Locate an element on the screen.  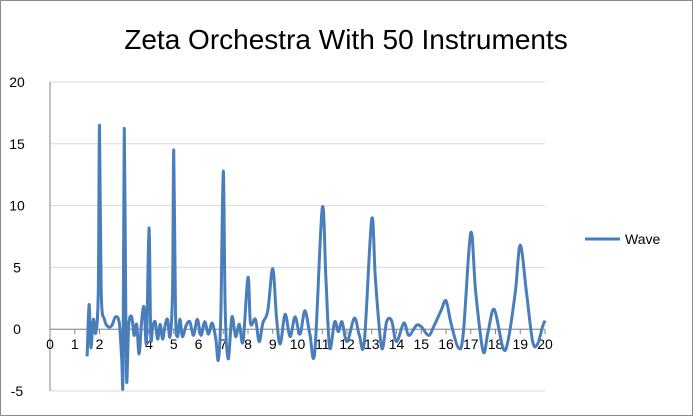
legend: Wave is located at coordinates (622, 239).